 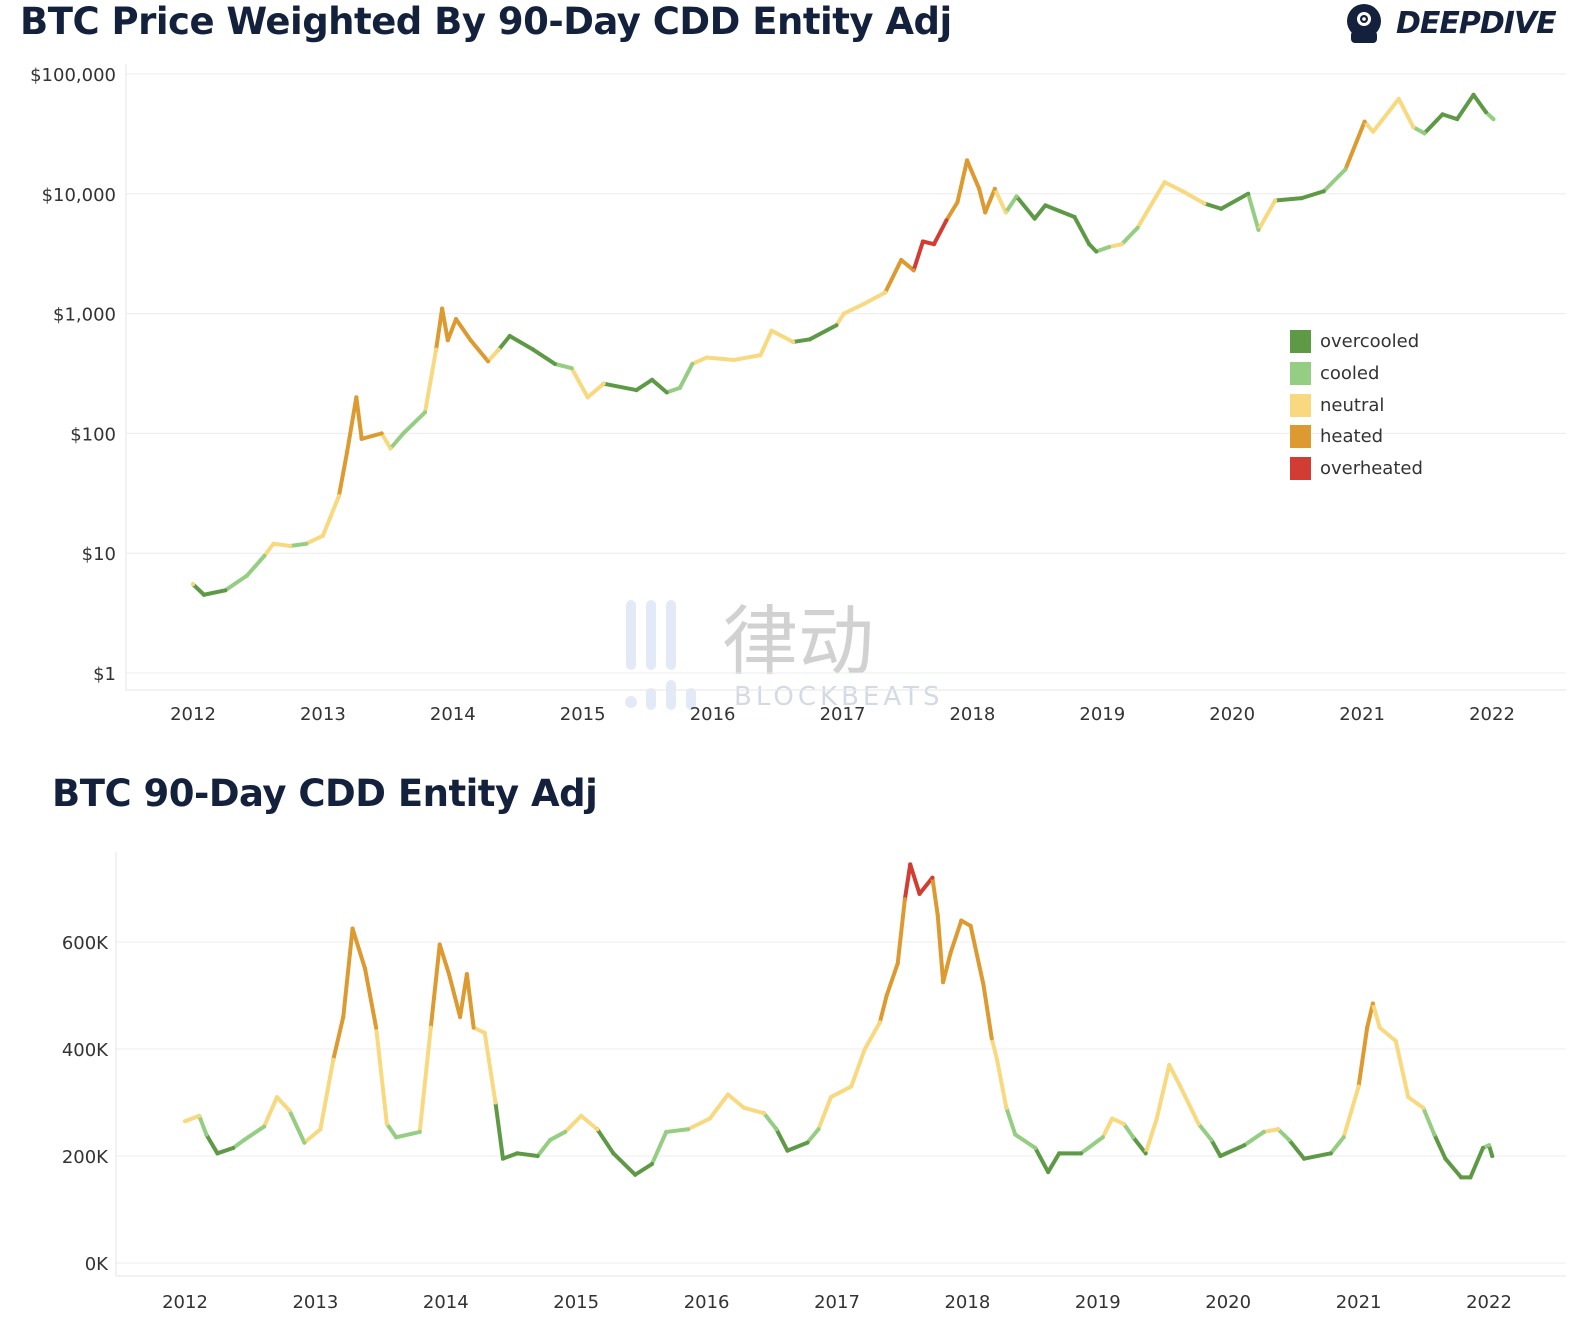 I want to click on legend-item-neutral: neutral, so click(x=1356, y=405).